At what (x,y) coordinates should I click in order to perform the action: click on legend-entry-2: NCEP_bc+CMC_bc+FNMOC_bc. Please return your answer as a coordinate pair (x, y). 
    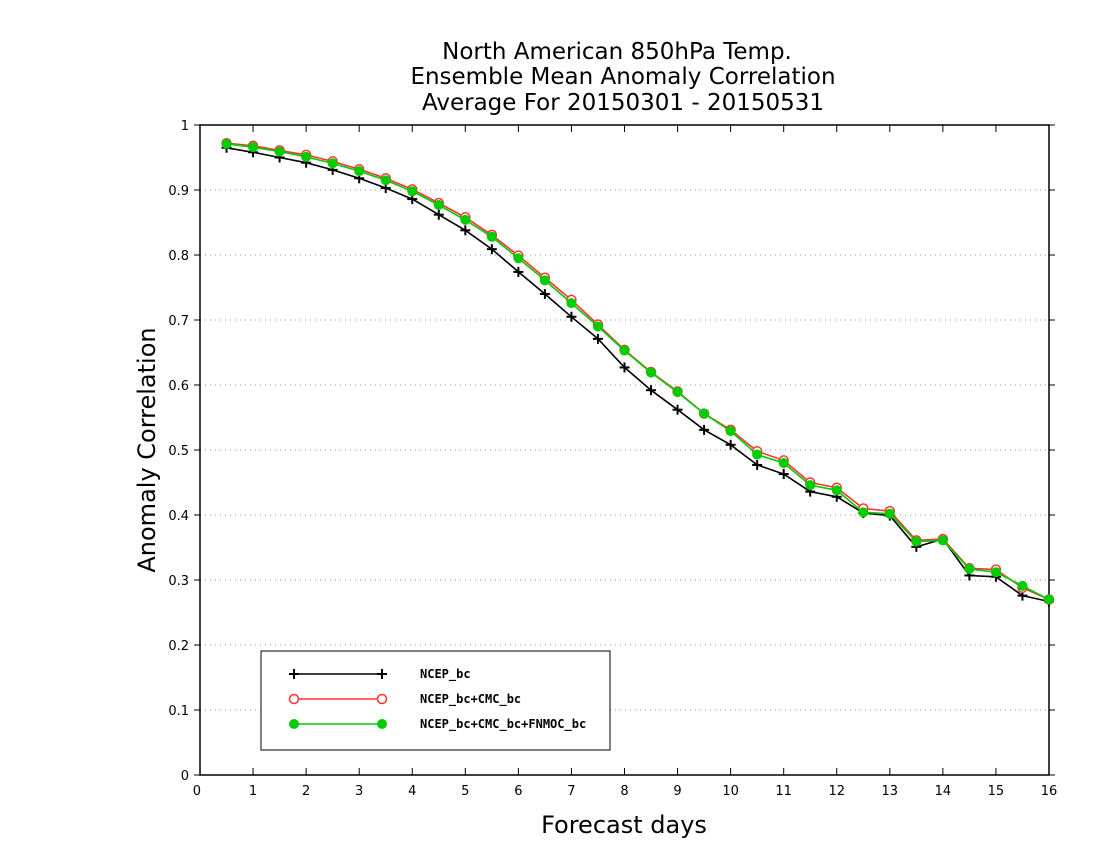
    Looking at the image, I should click on (437, 724).